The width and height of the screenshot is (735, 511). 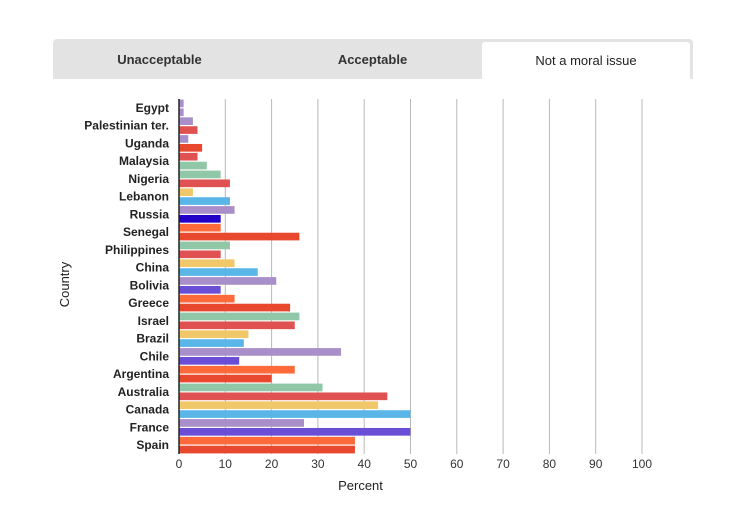 What do you see at coordinates (153, 268) in the screenshot?
I see `category-label: China` at bounding box center [153, 268].